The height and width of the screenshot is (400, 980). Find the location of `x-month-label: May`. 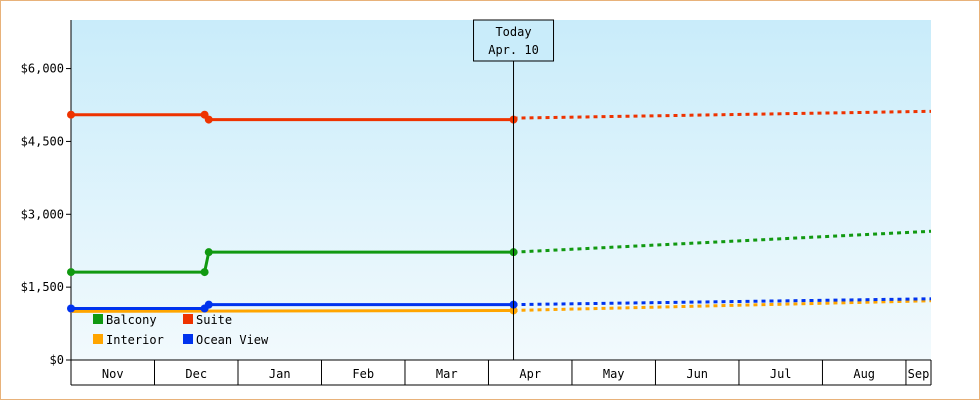

x-month-label: May is located at coordinates (614, 374).